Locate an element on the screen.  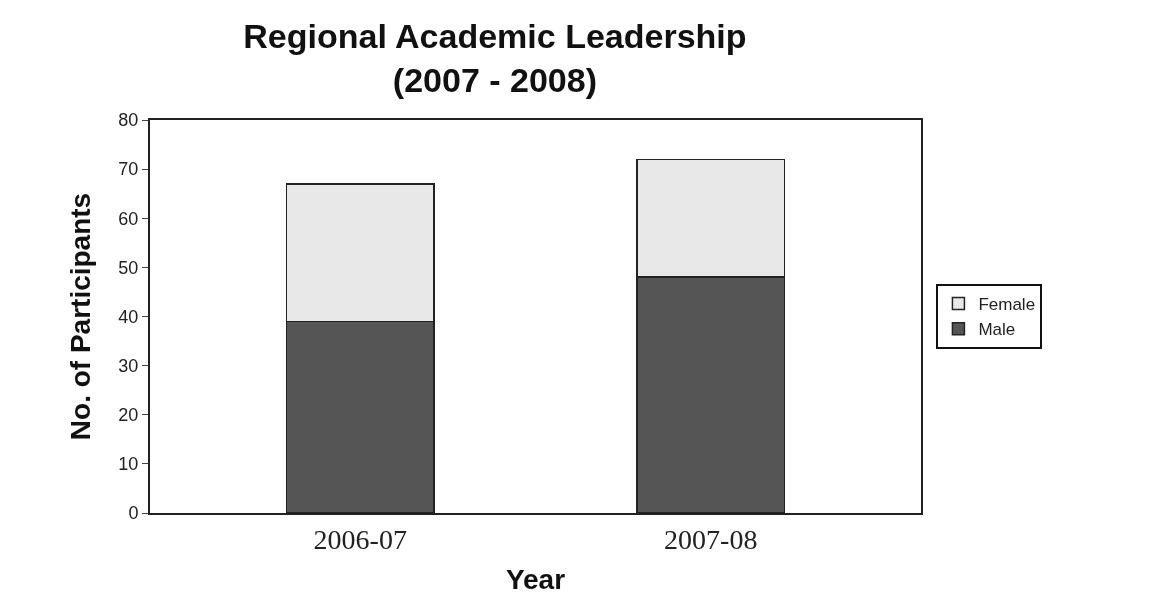
y-tick-label: 80 is located at coordinates (128, 120).